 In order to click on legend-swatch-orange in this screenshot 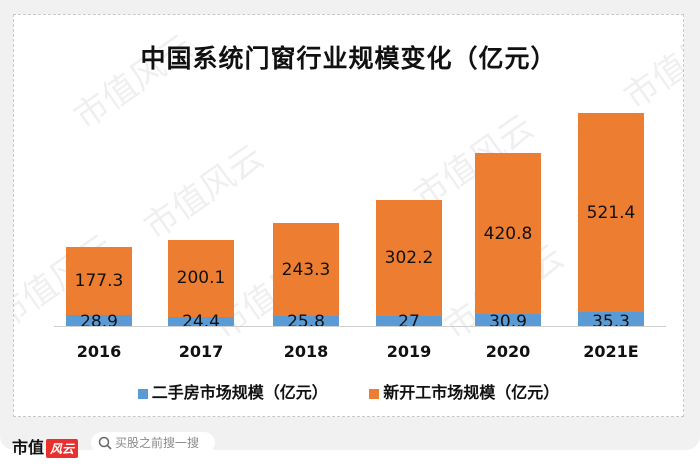, I will do `click(374, 393)`.